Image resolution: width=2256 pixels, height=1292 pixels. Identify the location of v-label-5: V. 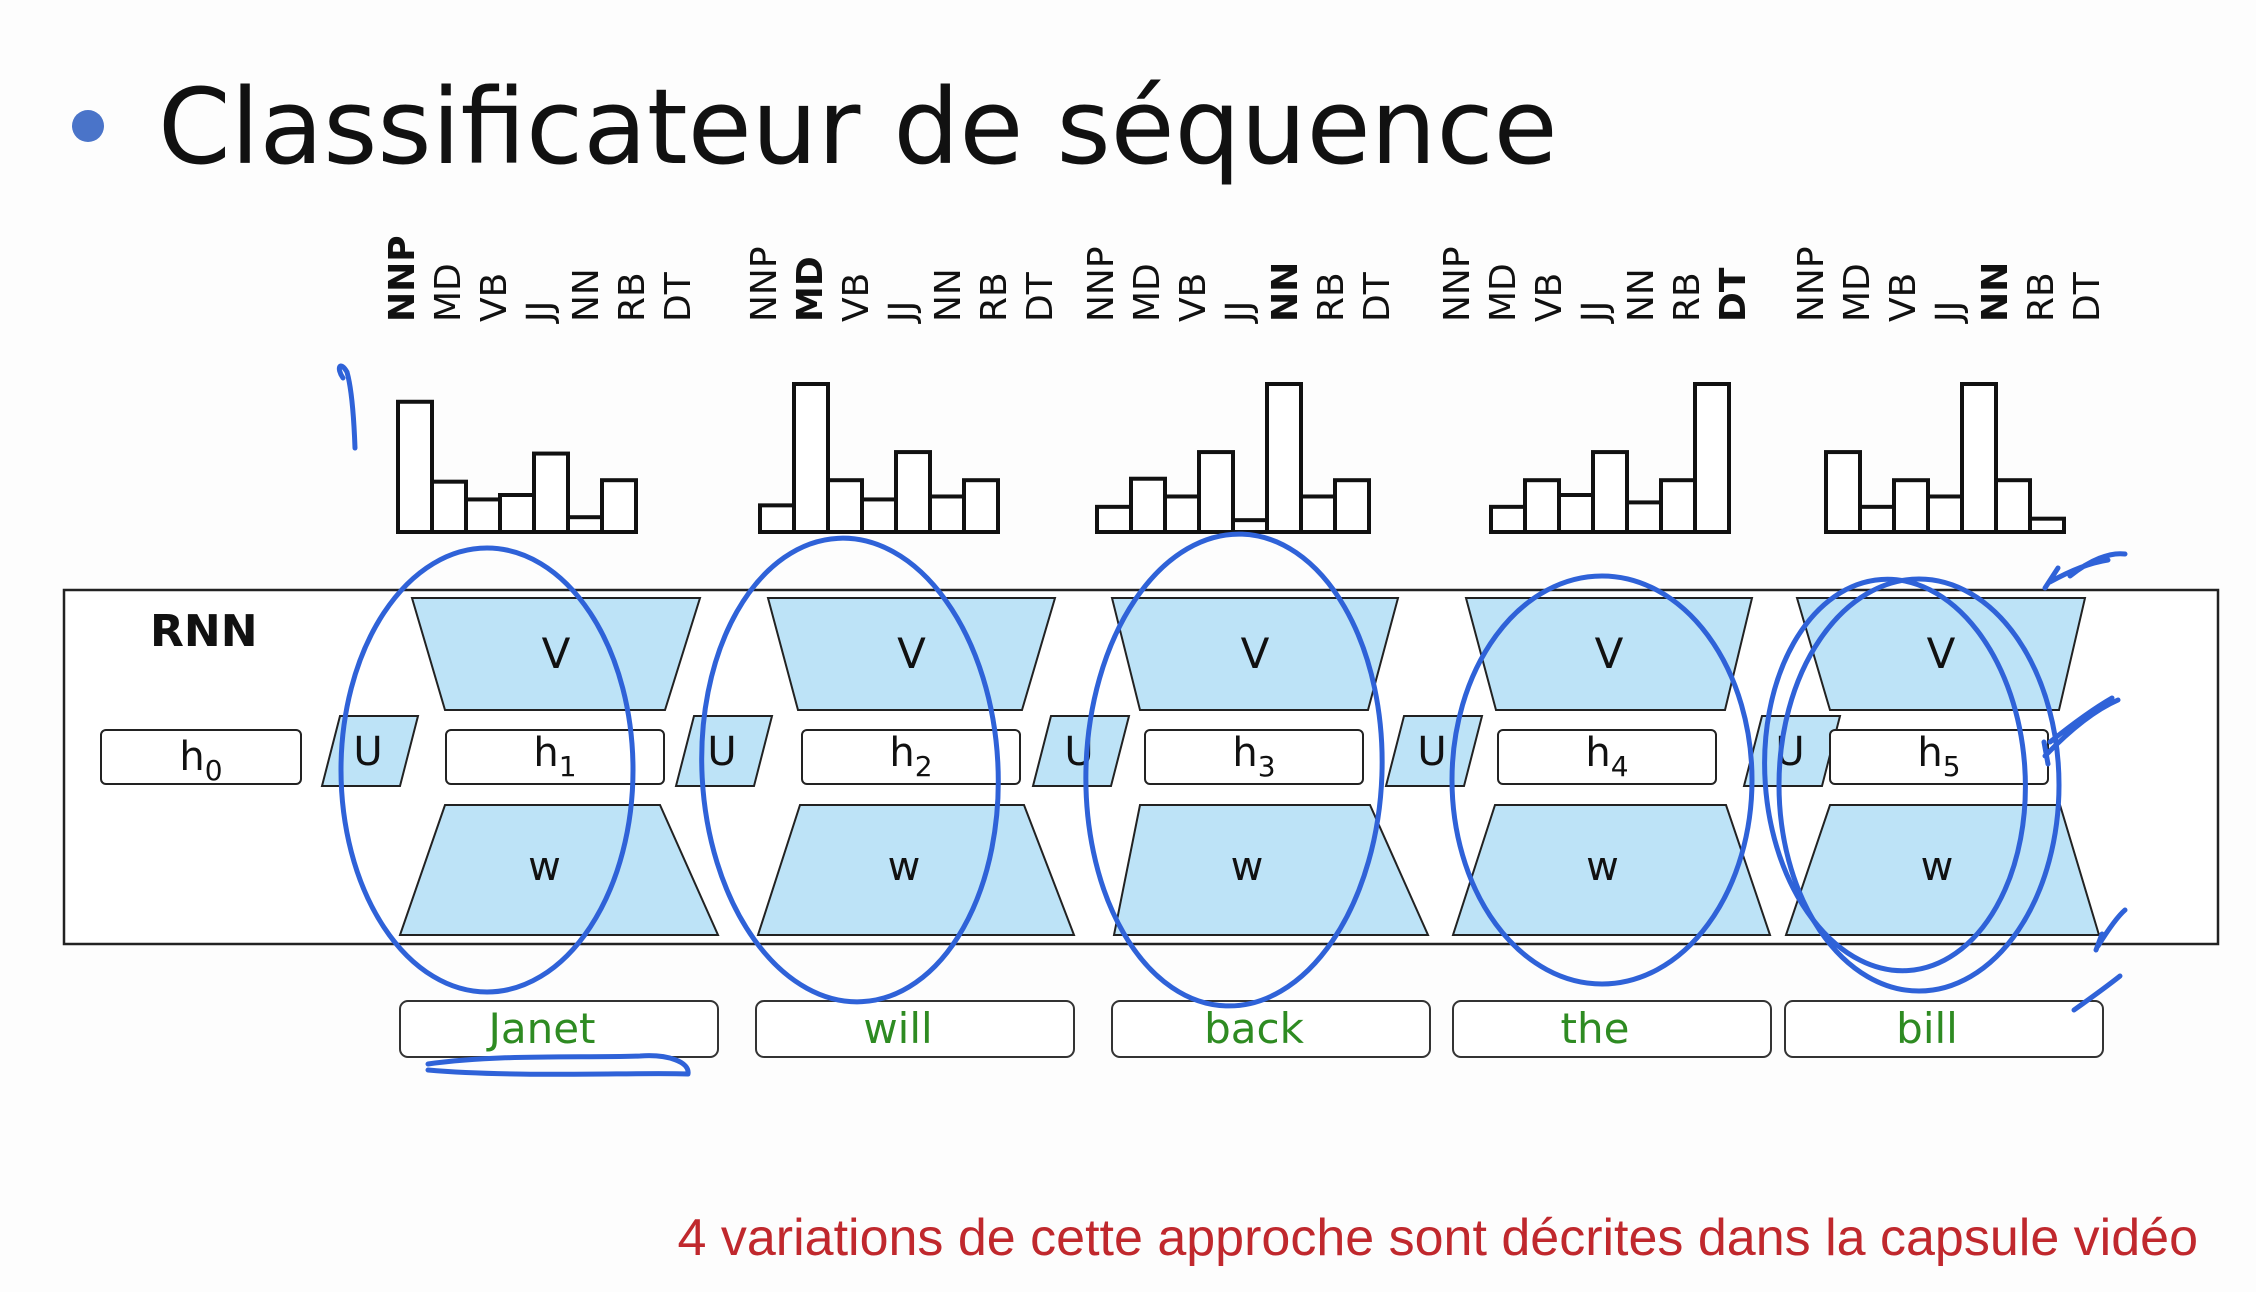
(1941, 653).